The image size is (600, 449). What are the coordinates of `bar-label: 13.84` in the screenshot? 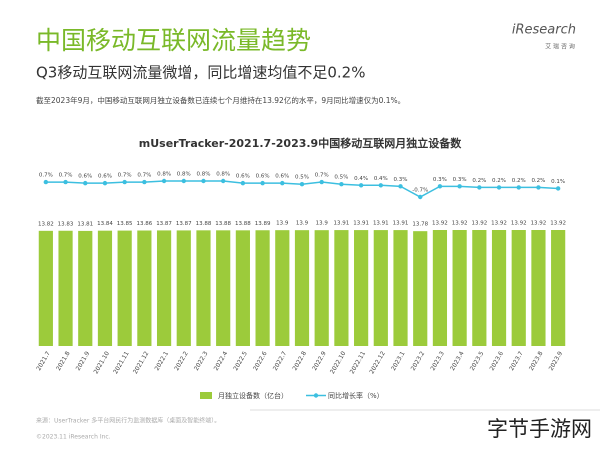 It's located at (105, 224).